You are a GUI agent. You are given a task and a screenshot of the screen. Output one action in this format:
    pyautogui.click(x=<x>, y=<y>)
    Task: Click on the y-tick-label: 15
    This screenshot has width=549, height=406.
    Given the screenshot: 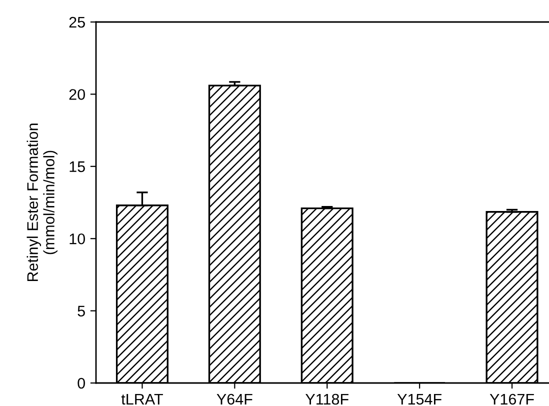 What is the action you would take?
    pyautogui.click(x=77, y=166)
    